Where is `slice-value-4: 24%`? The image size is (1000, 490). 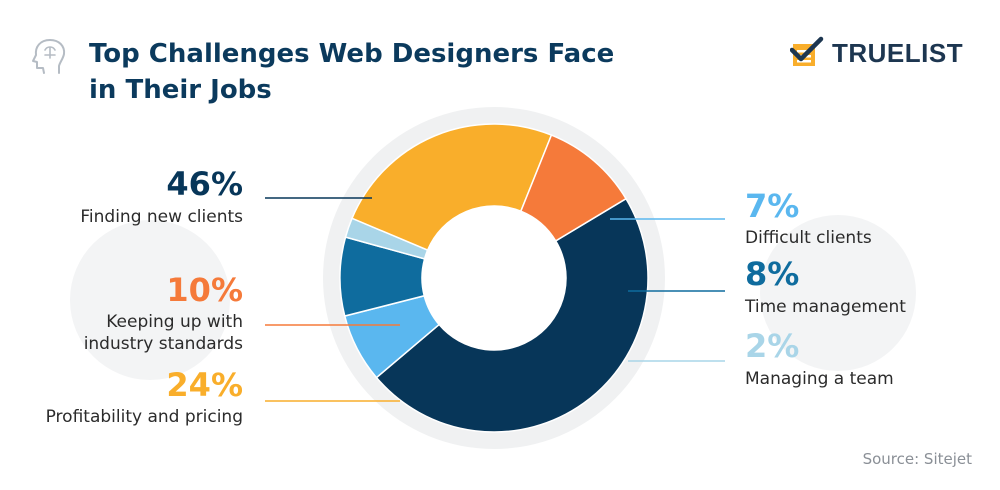
slice-value-4: 24% is located at coordinates (204, 385).